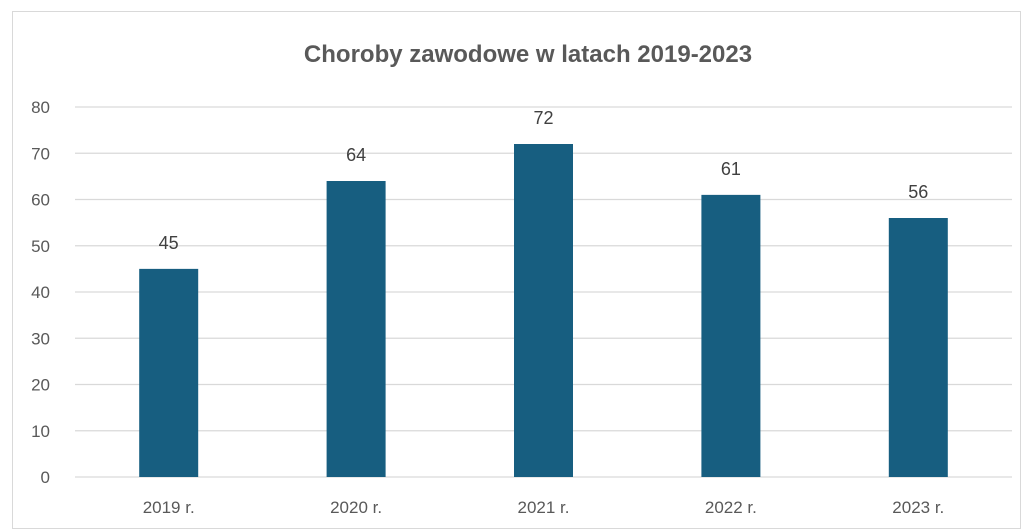  Describe the element at coordinates (169, 507) in the screenshot. I see `x-tick-label: 2019 r.` at that location.